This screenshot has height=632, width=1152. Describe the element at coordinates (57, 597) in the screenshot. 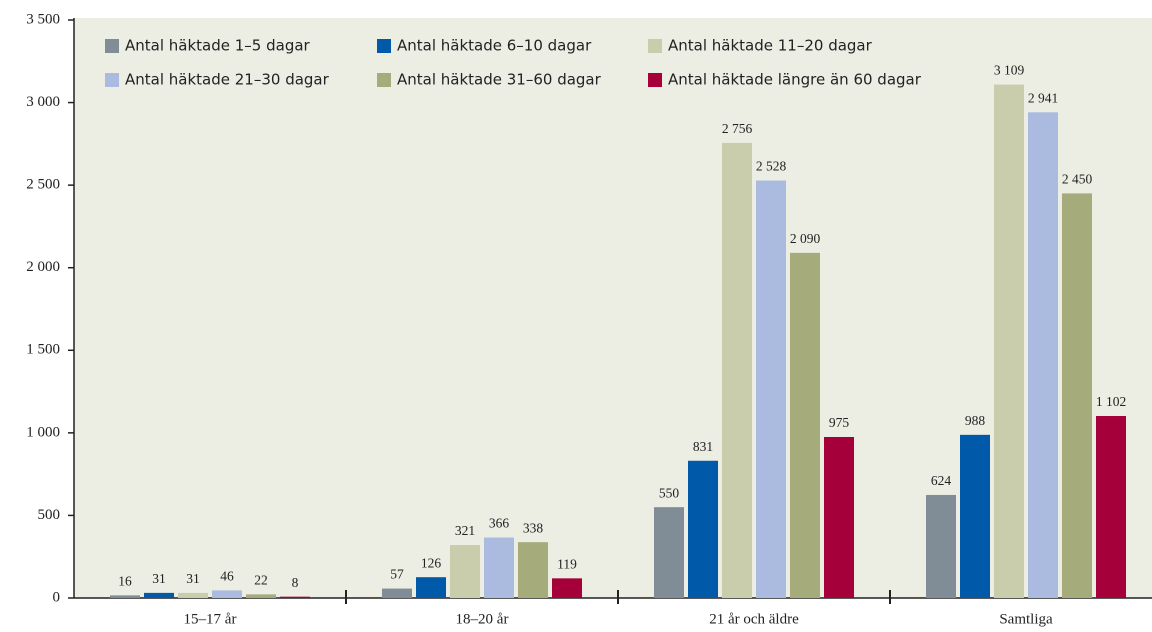

I see `y-tick-label: 0` at that location.